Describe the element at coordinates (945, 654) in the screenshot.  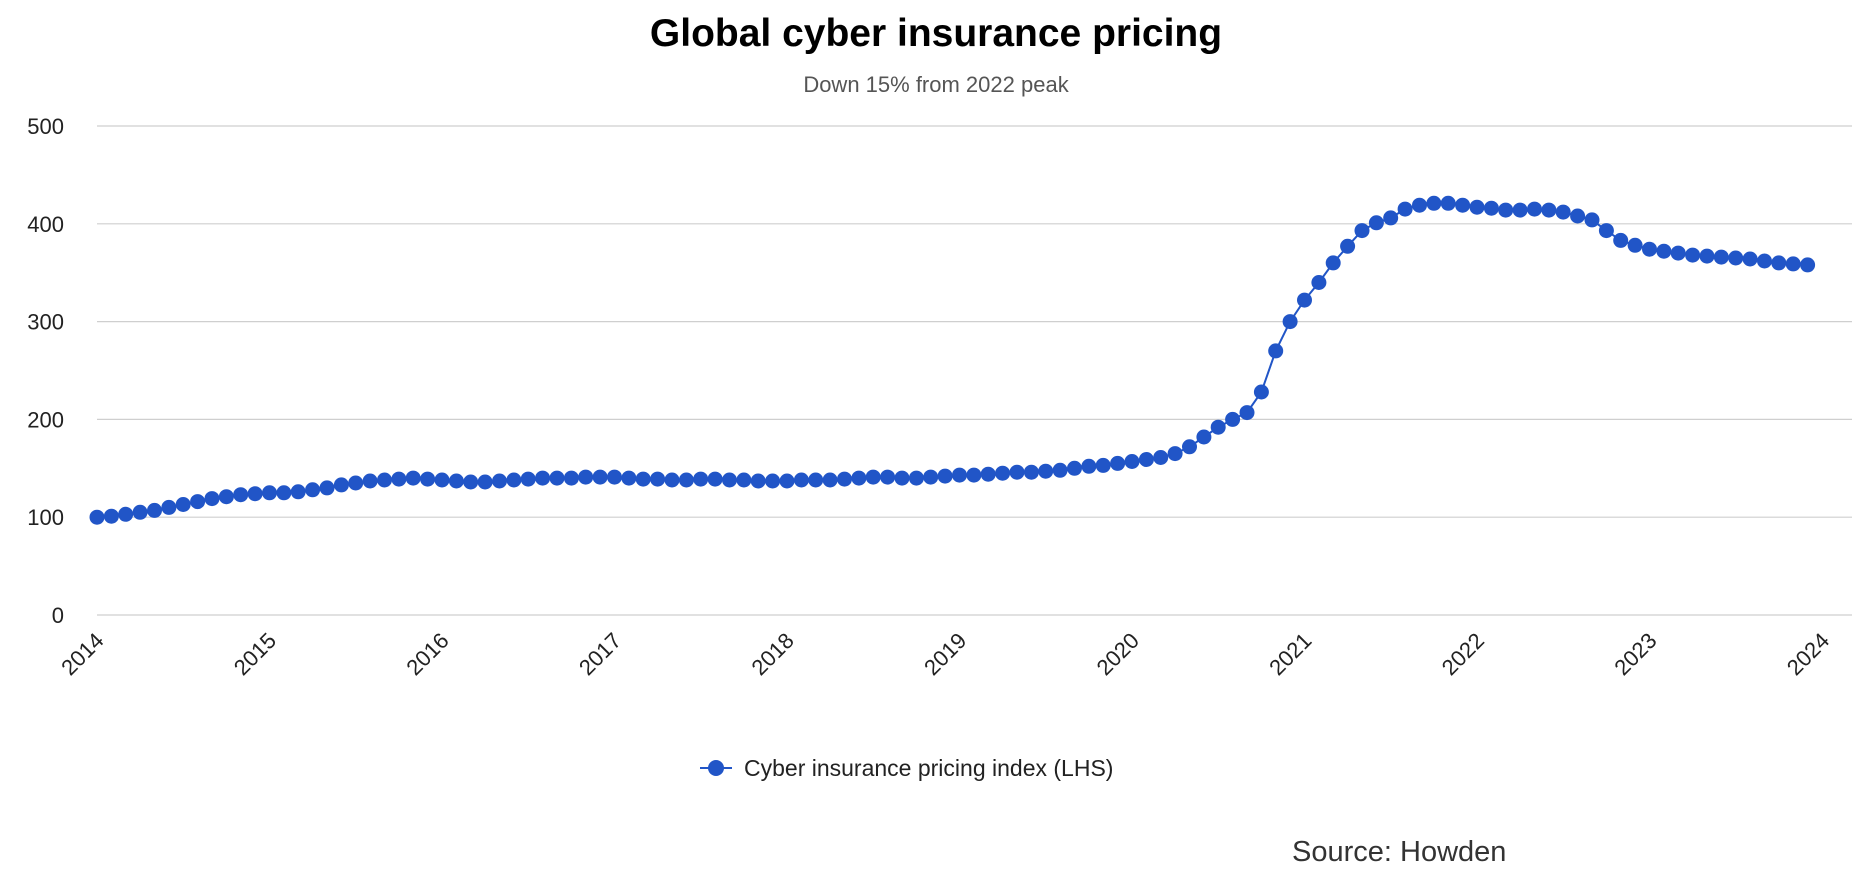
I see `x-tick-label: 2019` at that location.